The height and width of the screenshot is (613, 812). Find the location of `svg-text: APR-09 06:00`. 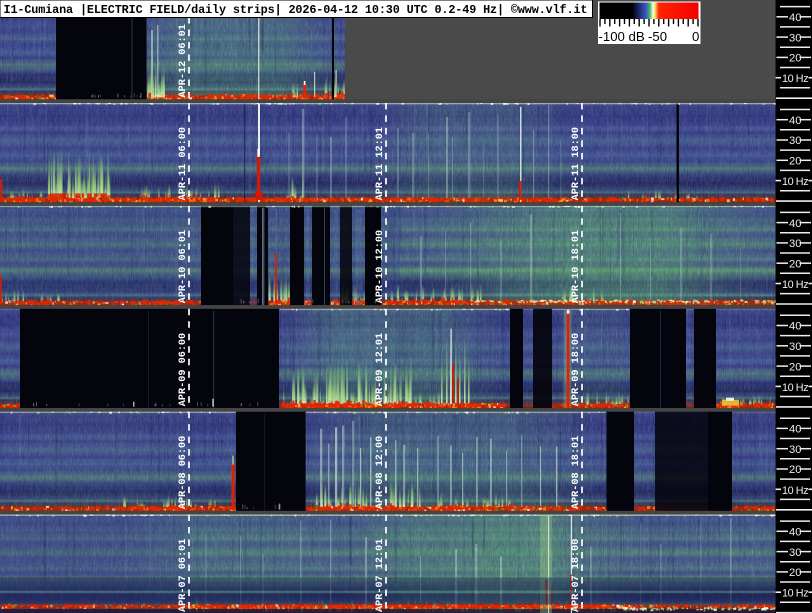

svg-text: APR-09 06:00 is located at coordinates (183, 369).